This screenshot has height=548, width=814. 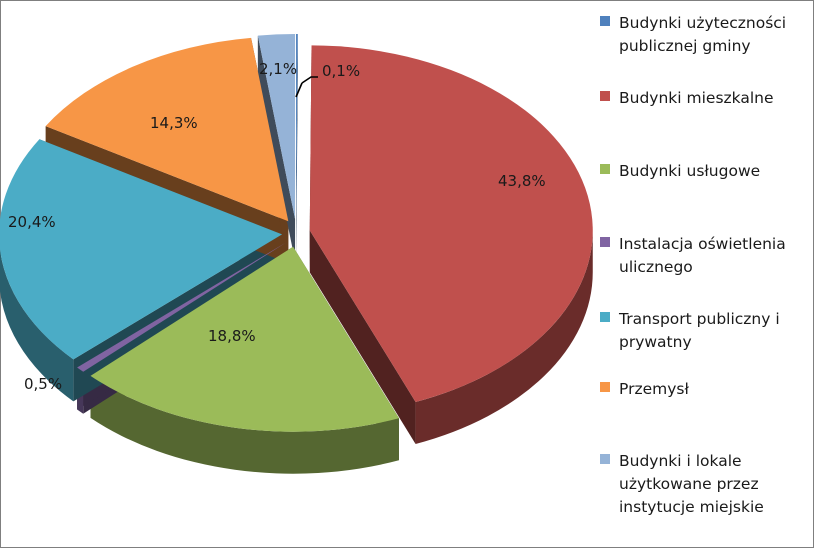 What do you see at coordinates (522, 181) in the screenshot?
I see `data-label-budynki-mieszkalne: 43,8%` at bounding box center [522, 181].